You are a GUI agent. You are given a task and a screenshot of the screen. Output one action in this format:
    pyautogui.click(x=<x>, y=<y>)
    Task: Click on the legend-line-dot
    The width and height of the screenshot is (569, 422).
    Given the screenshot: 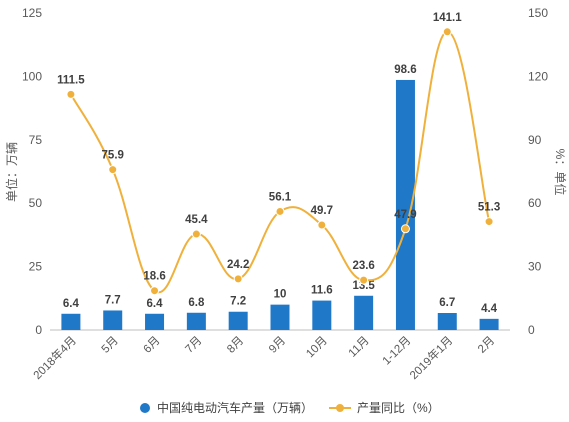 What is the action you would take?
    pyautogui.click(x=340, y=408)
    